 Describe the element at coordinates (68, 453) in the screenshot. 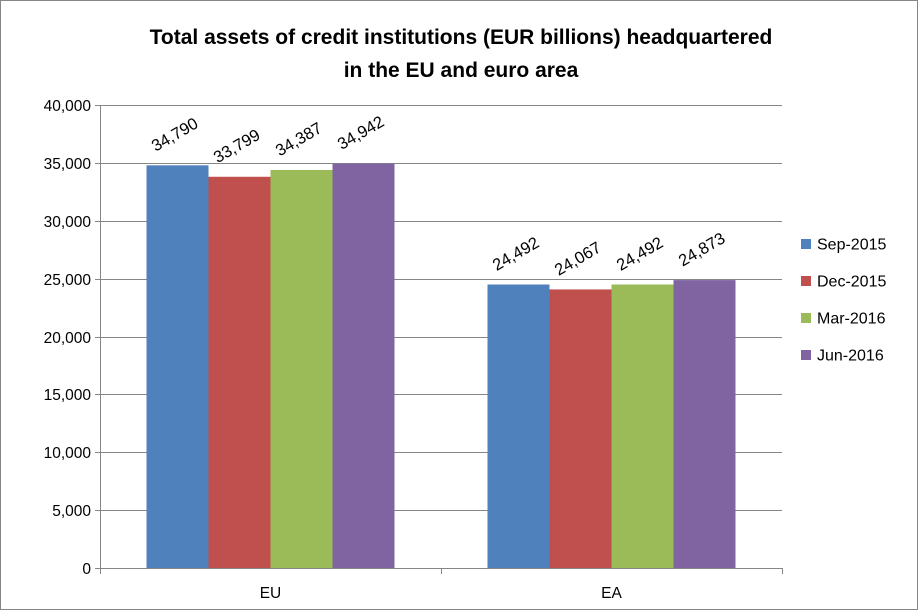

I see `y-tick-label: 10,000` at that location.